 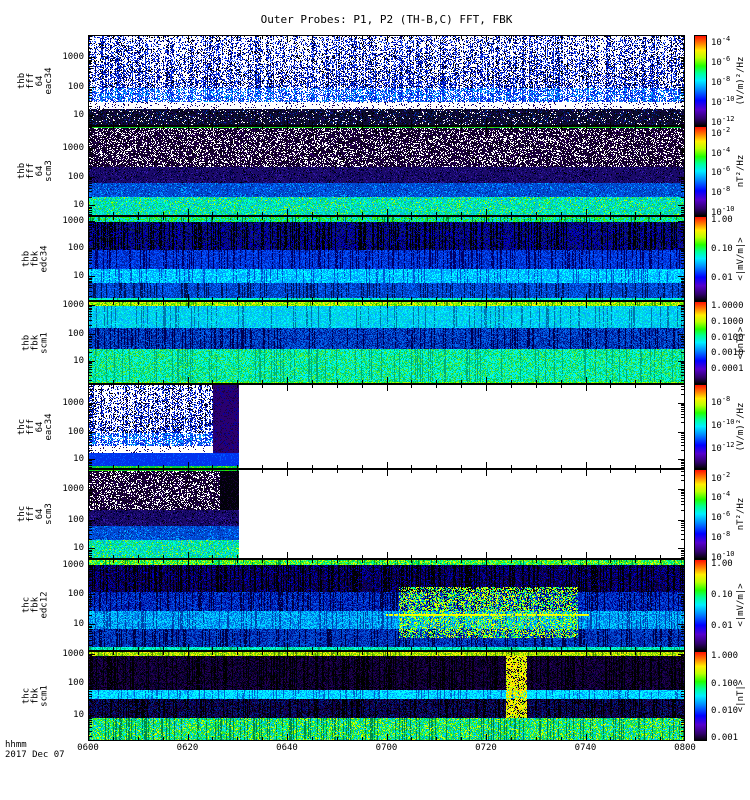 What do you see at coordinates (727, 353) in the screenshot?
I see `colorbar-tick-label: 0.0010` at bounding box center [727, 353].